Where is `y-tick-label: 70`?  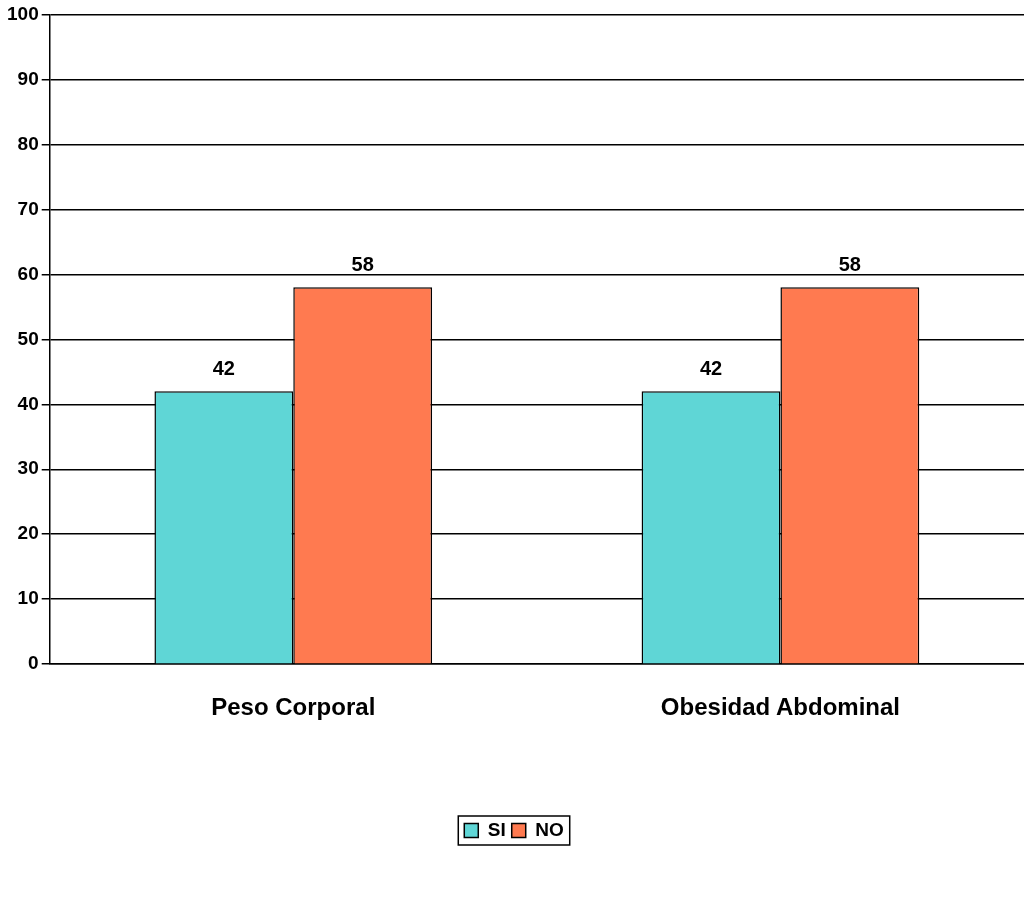
y-tick-label: 70 is located at coordinates (28, 208).